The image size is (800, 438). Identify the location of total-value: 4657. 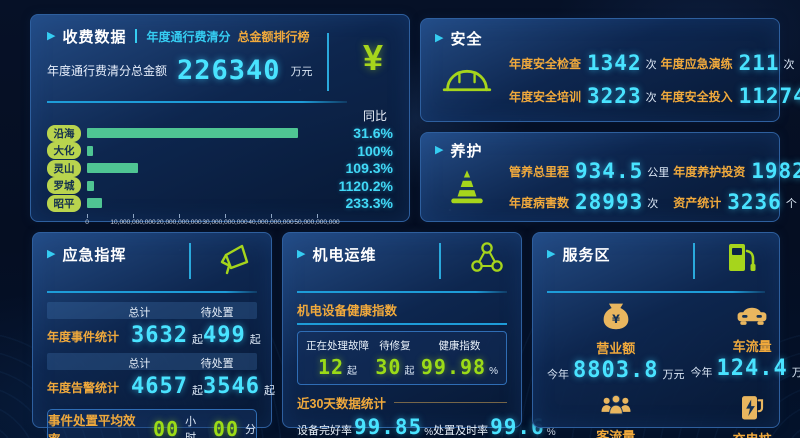
(159, 386).